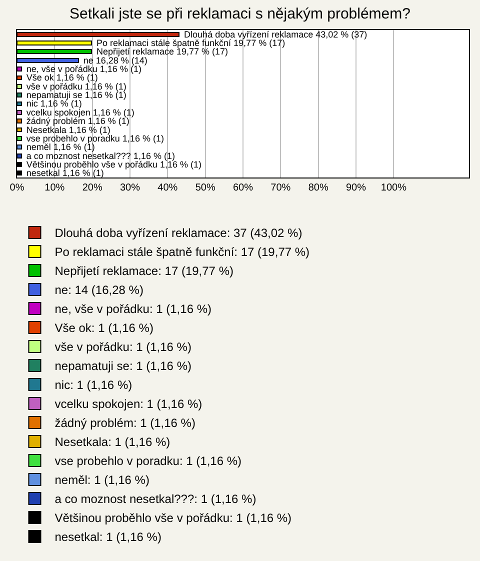 Image resolution: width=480 pixels, height=561 pixels. Describe the element at coordinates (273, 34) in the screenshot. I see `data-label: Dlouhá doba vyřízení reklamace 43,02 % (37)` at that location.